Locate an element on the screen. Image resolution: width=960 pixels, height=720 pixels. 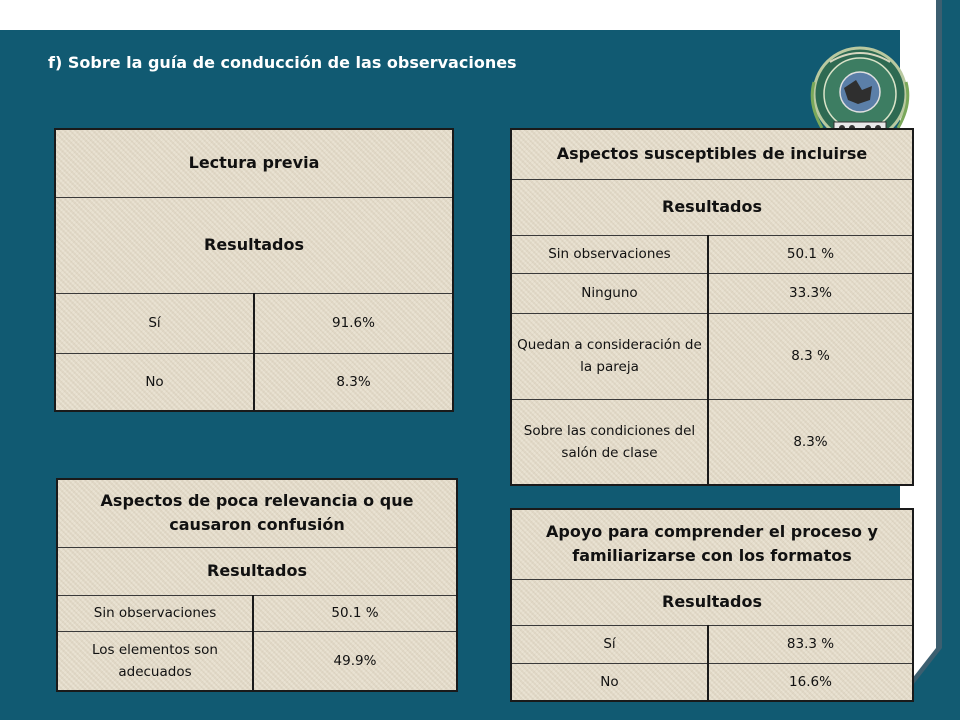
row-value: 49.9% is located at coordinates (355, 661).